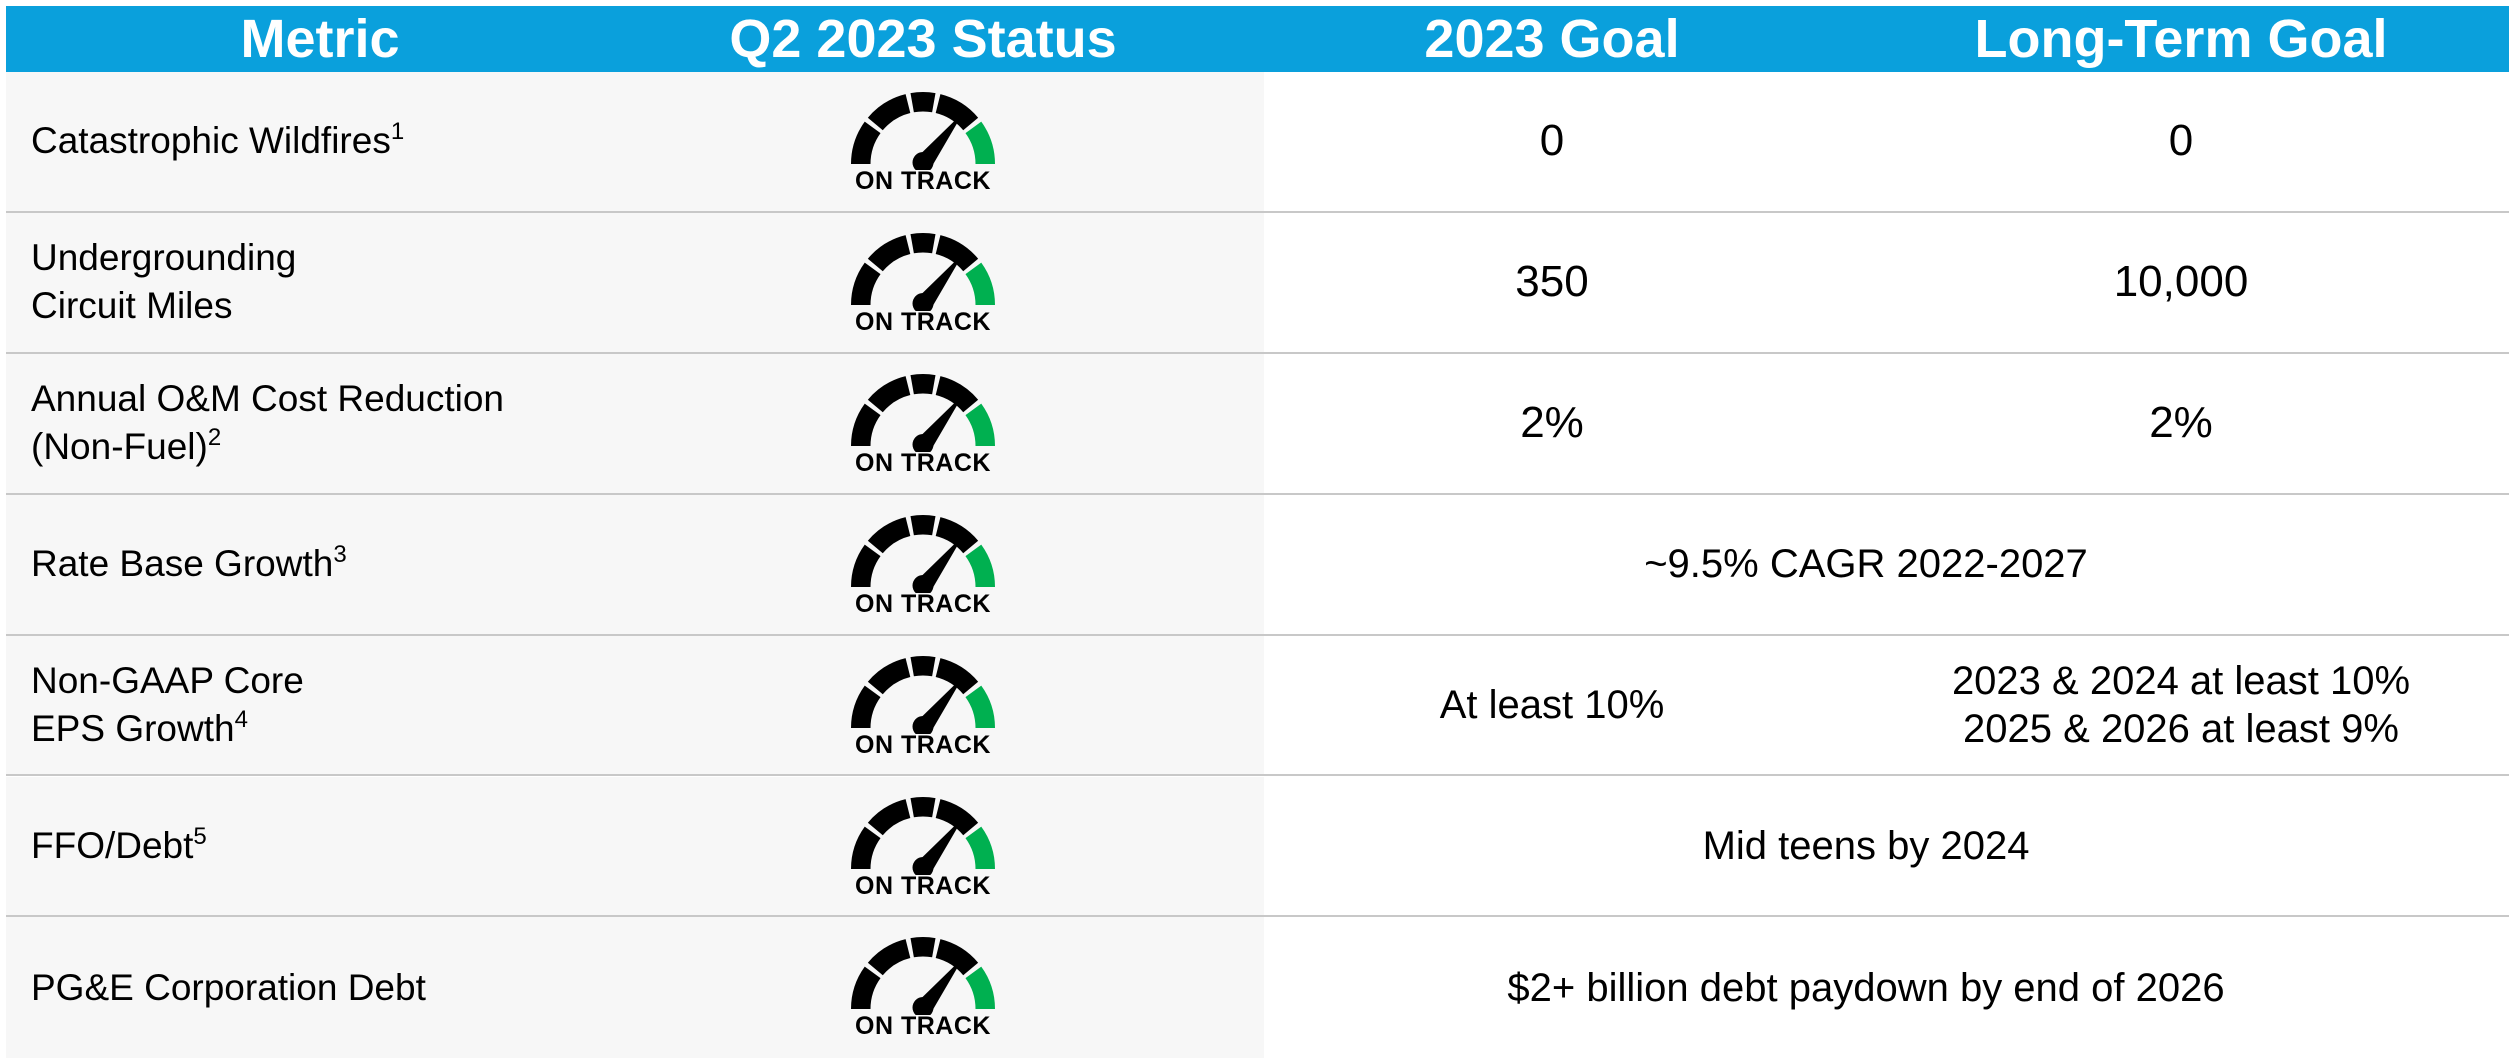 The height and width of the screenshot is (1058, 2509). I want to click on metric-line: Catastrophic Wildfires1, so click(218, 140).